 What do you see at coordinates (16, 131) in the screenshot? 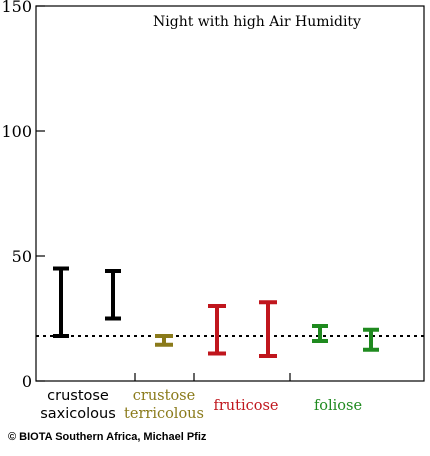
I see `y-tick-label: 100` at bounding box center [16, 131].